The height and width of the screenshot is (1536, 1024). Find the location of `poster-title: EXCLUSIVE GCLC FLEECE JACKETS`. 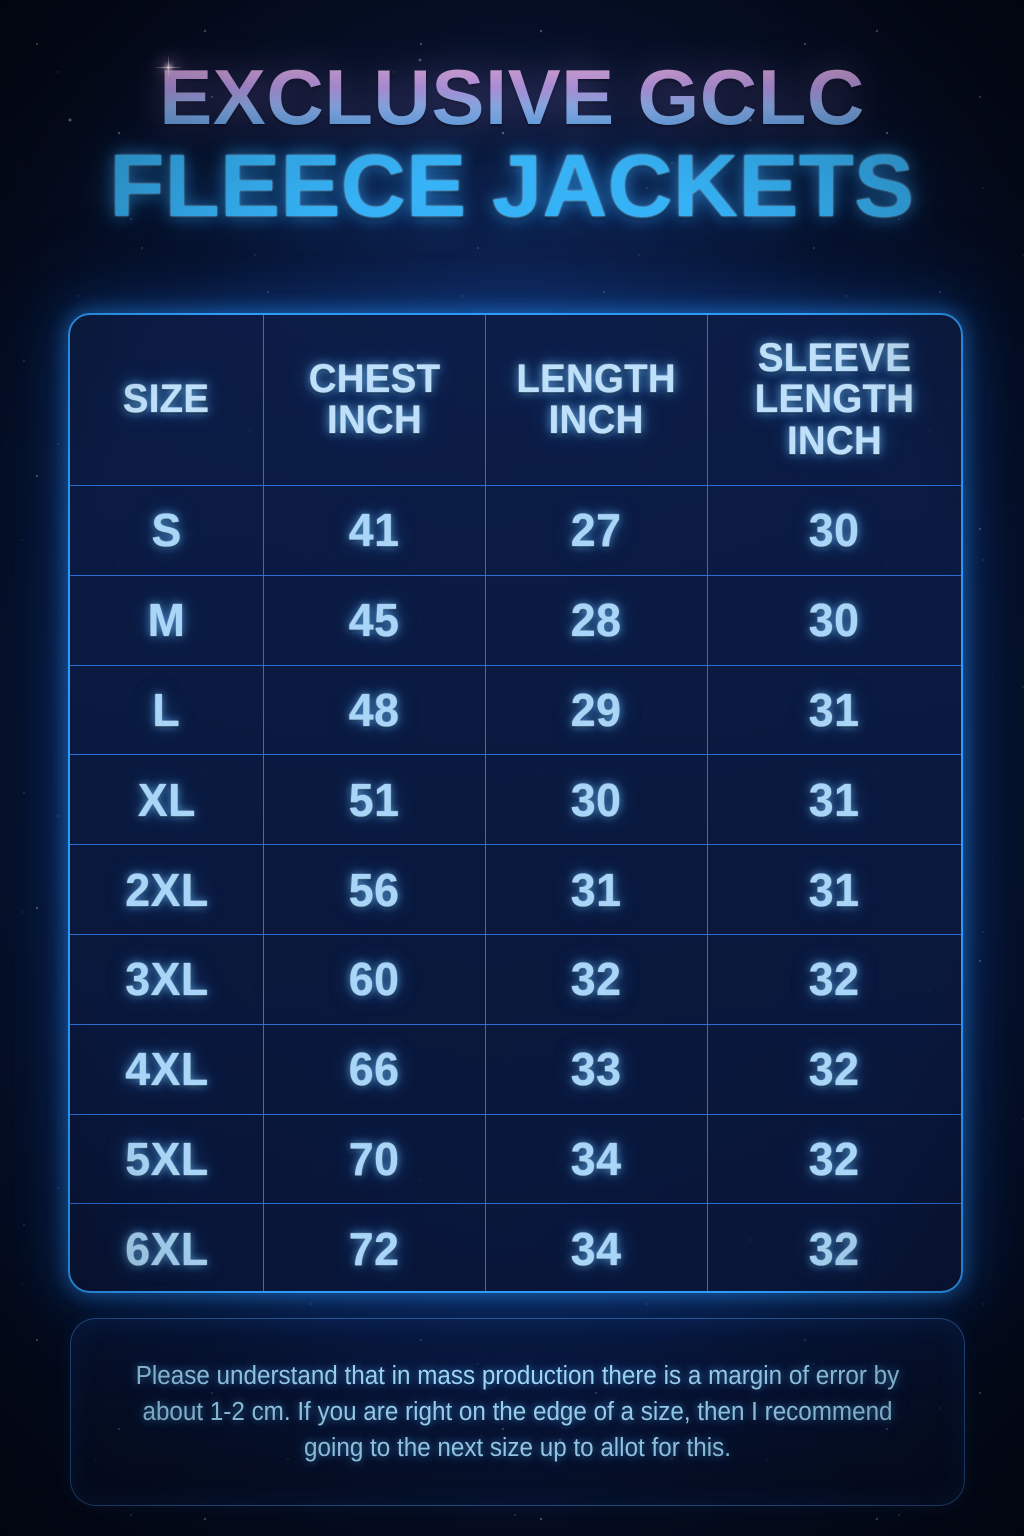

poster-title: EXCLUSIVE GCLC FLEECE JACKETS is located at coordinates (512, 144).